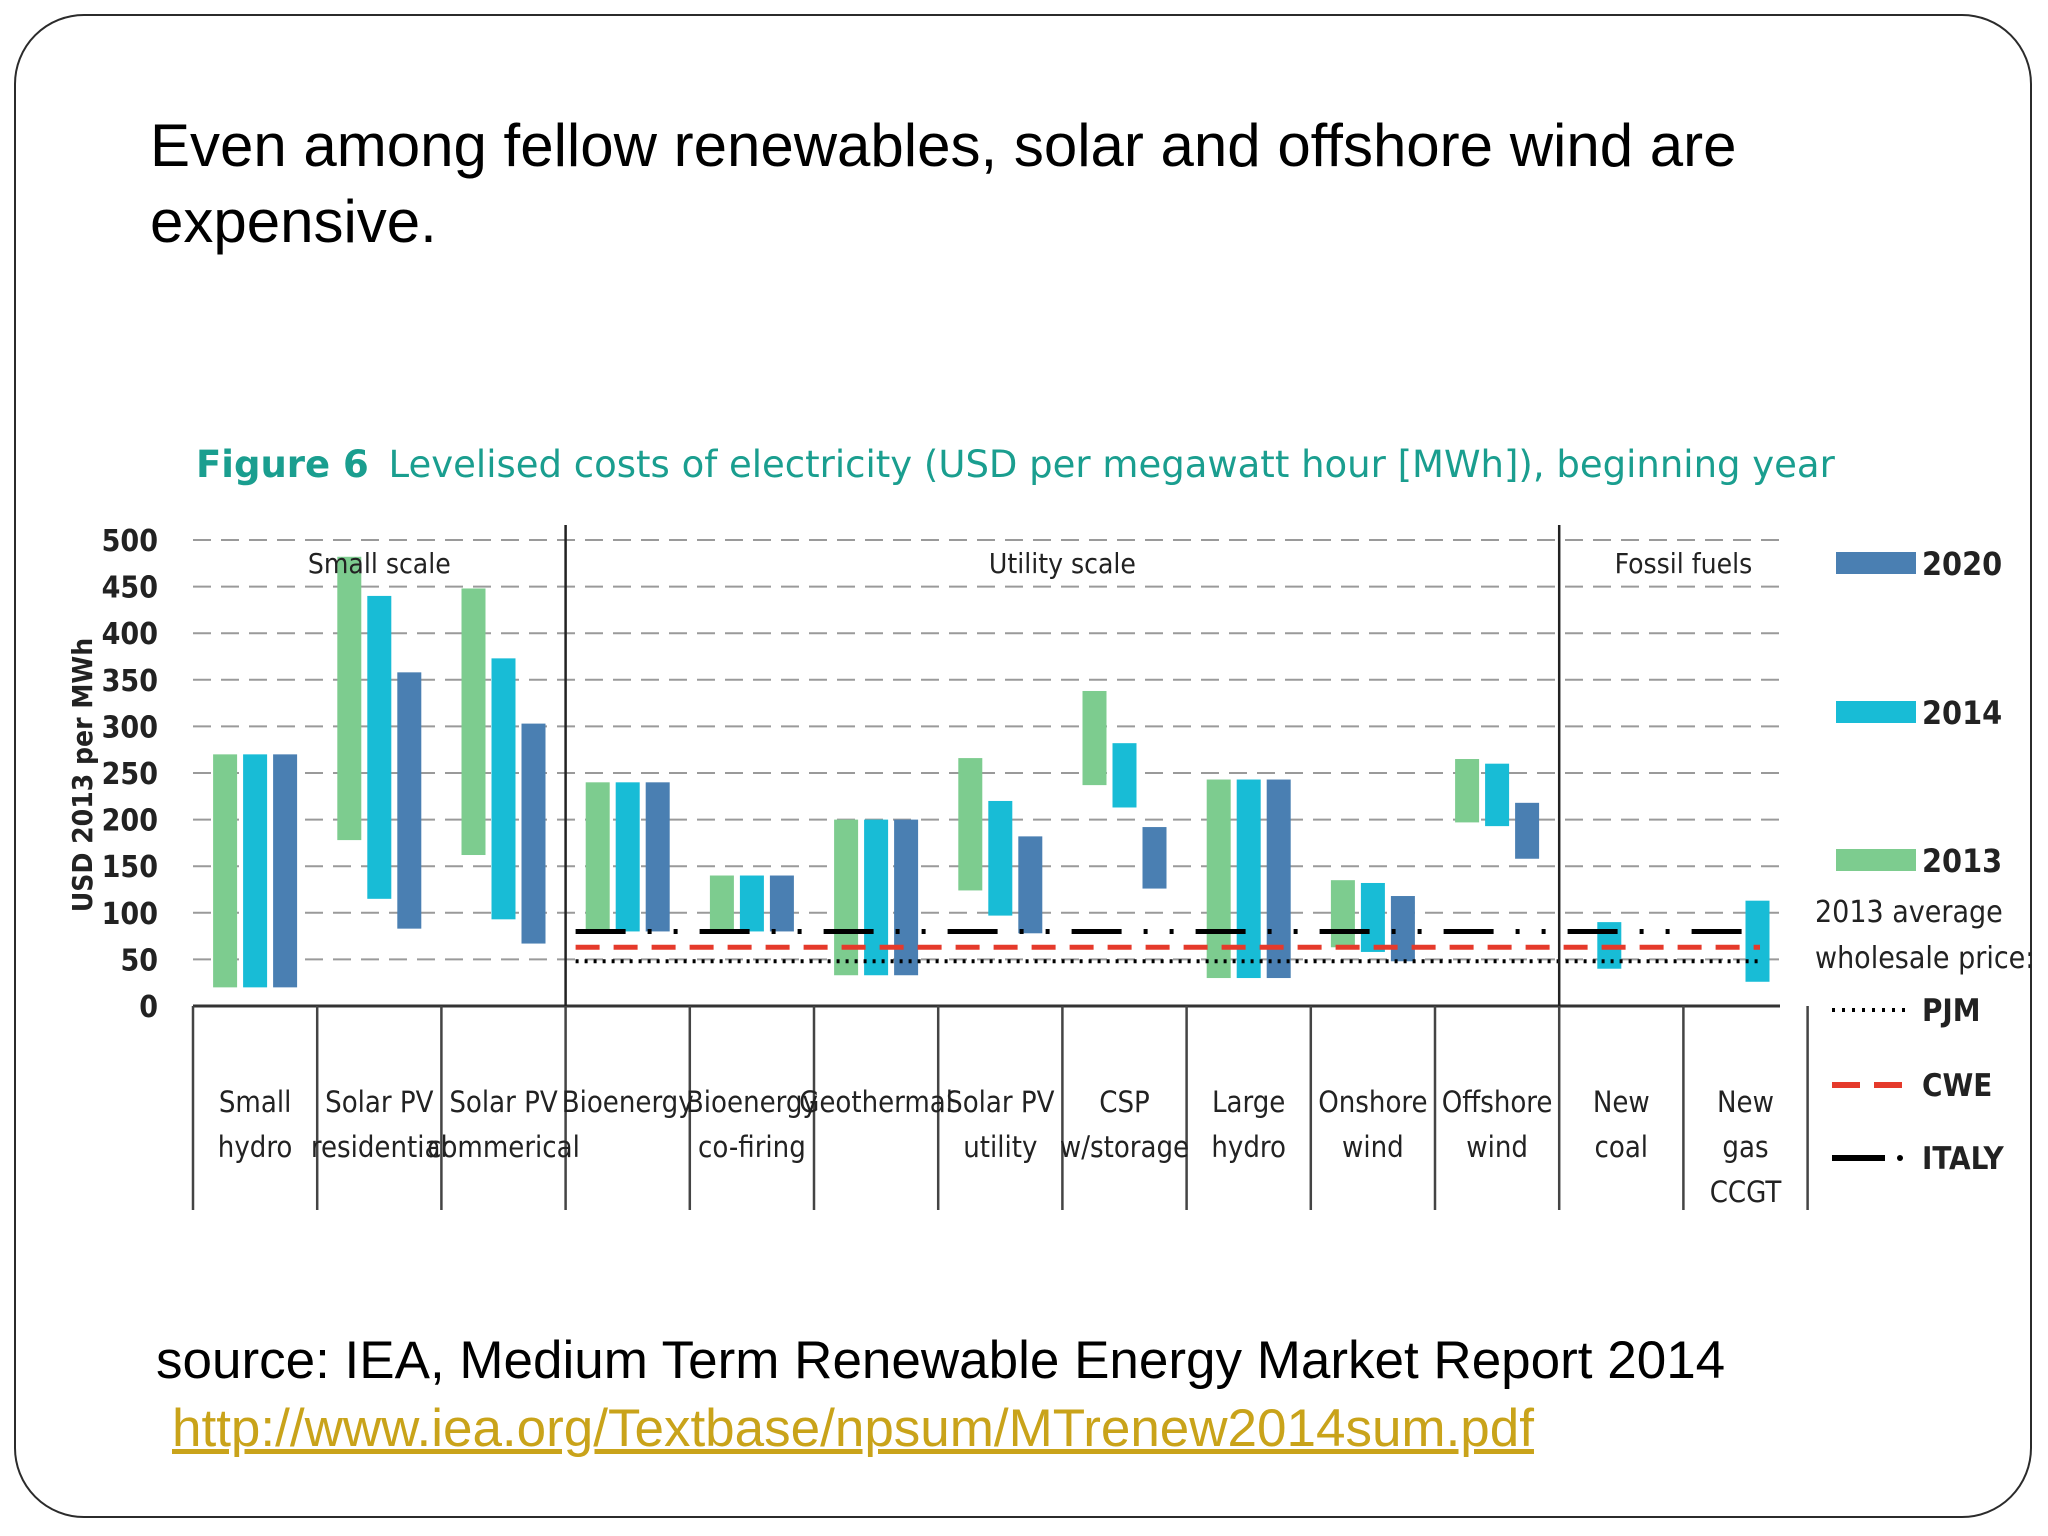 This screenshot has height=1536, width=2048. What do you see at coordinates (130, 588) in the screenshot?
I see `y-tick-label-450: 450` at bounding box center [130, 588].